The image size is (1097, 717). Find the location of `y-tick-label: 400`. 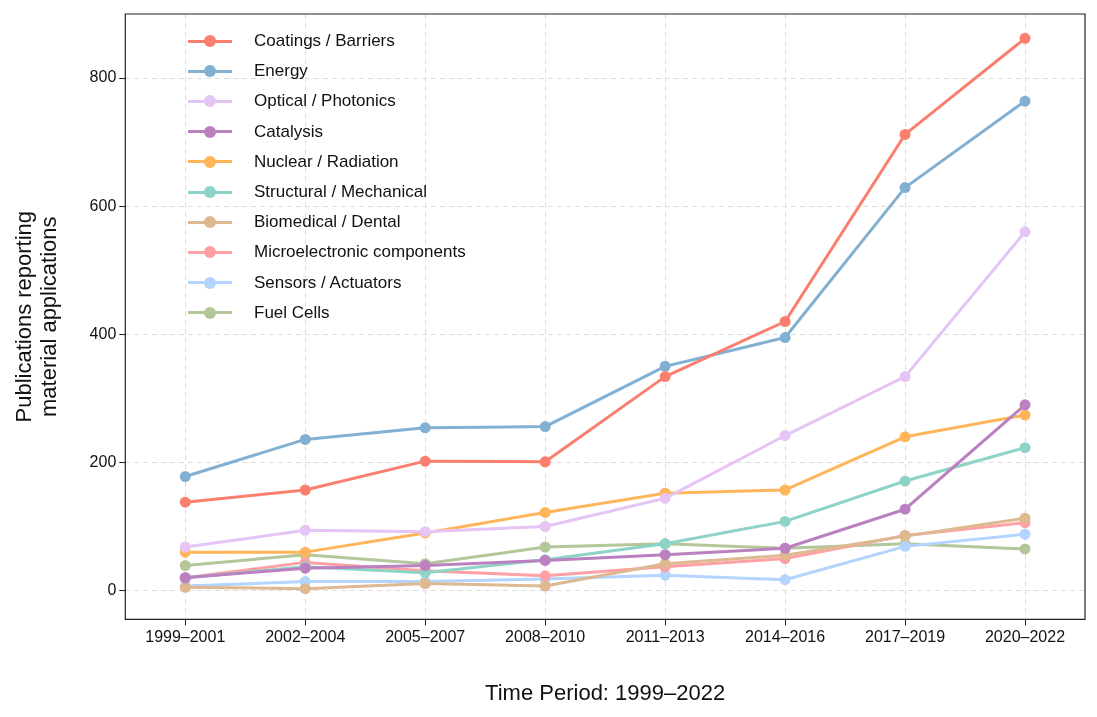

y-tick-label: 400 is located at coordinates (103, 333).